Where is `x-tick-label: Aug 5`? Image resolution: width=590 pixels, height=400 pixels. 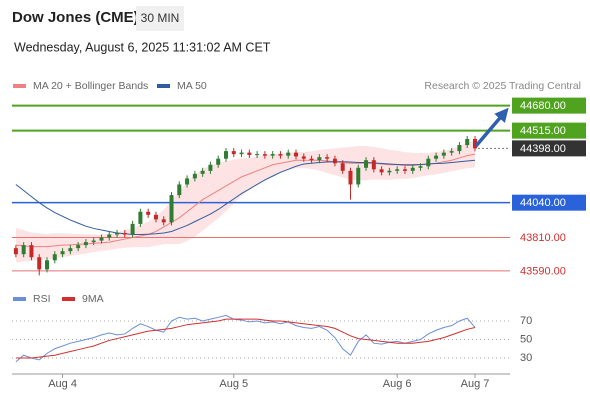
x-tick-label: Aug 5 is located at coordinates (233, 384).